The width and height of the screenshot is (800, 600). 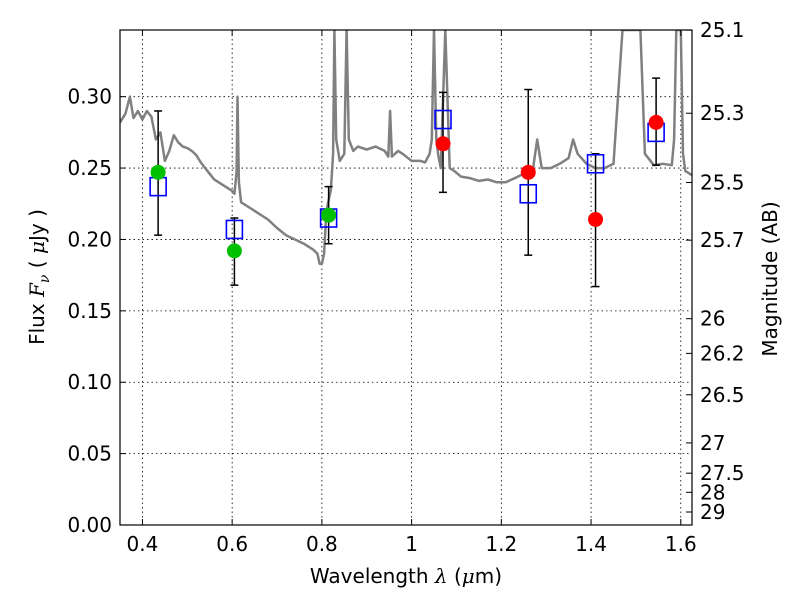 What do you see at coordinates (89, 168) in the screenshot?
I see `y-tick-label: 0.25` at bounding box center [89, 168].